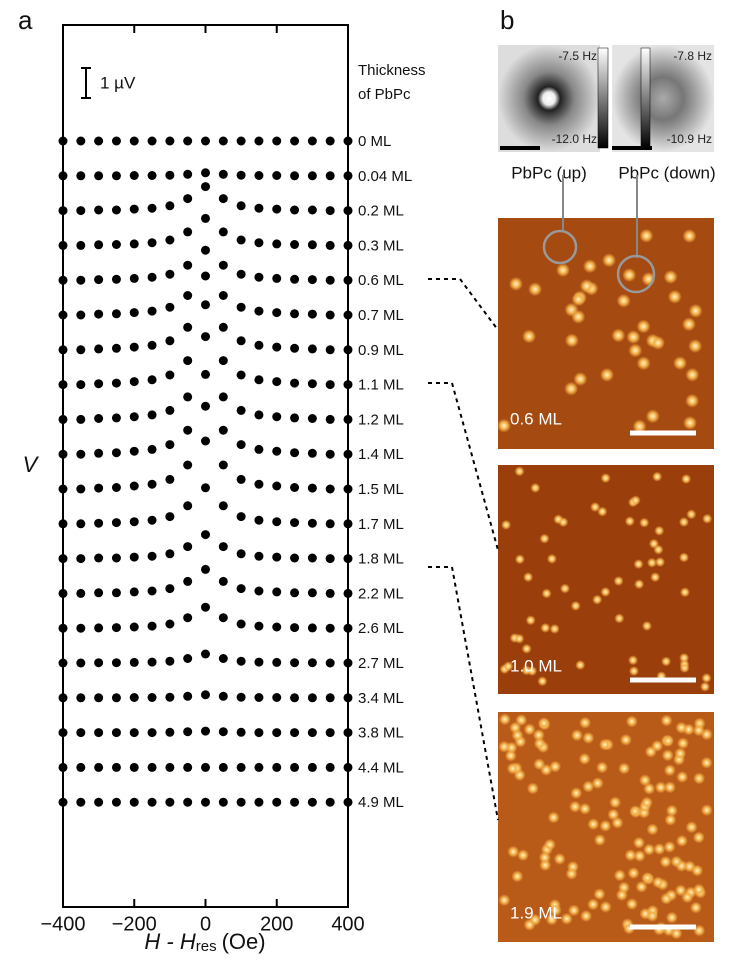  I want to click on legend-label: 1.2 ML, so click(381, 419).